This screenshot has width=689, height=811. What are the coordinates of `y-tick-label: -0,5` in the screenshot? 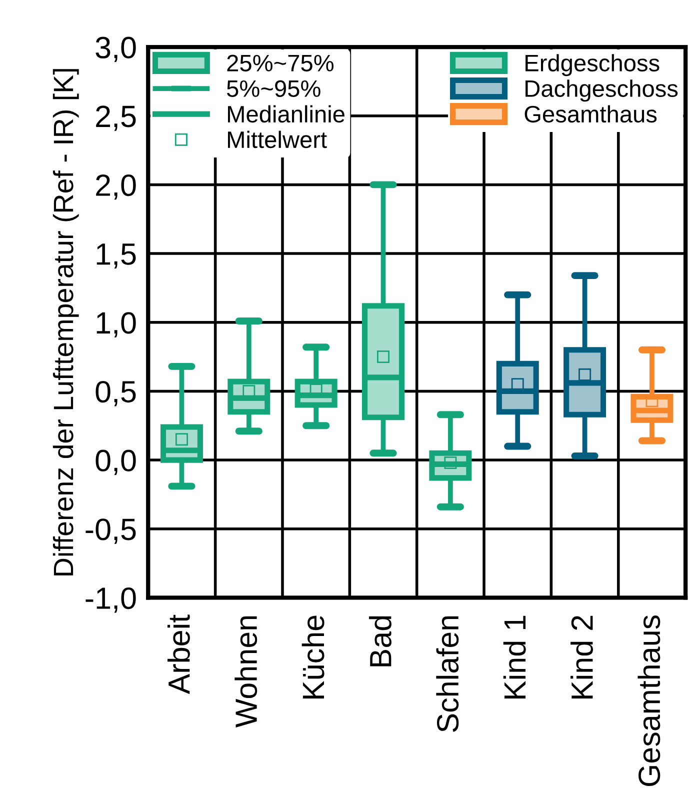 It's located at (111, 531).